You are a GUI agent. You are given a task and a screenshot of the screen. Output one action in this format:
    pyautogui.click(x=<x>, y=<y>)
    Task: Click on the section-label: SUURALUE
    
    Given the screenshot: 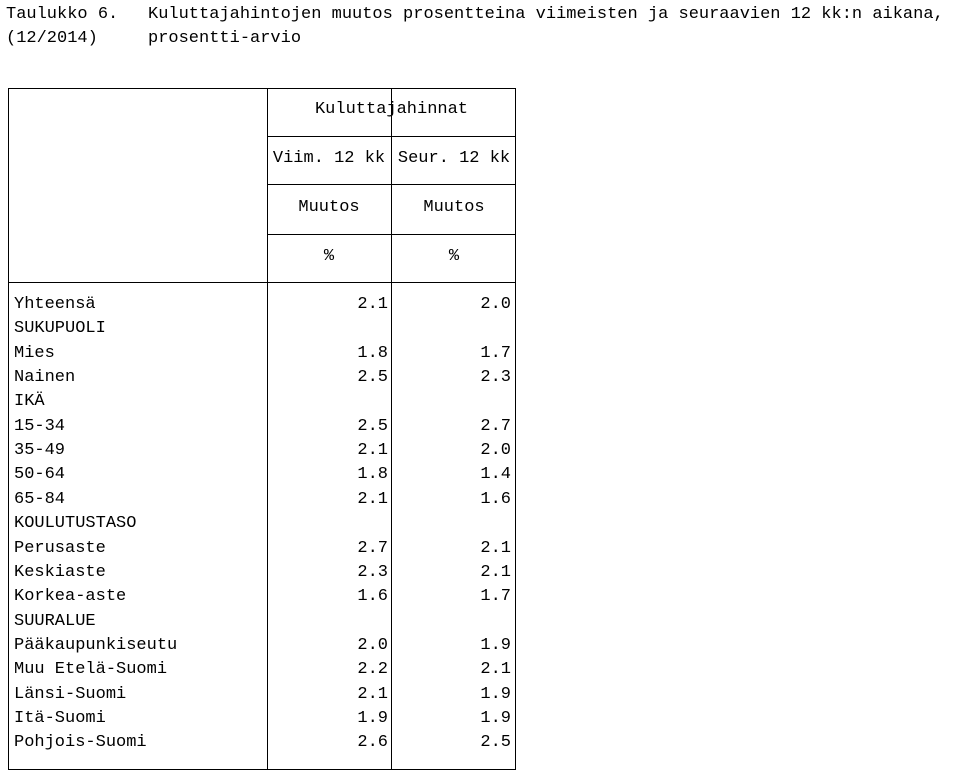 What is the action you would take?
    pyautogui.click(x=55, y=621)
    